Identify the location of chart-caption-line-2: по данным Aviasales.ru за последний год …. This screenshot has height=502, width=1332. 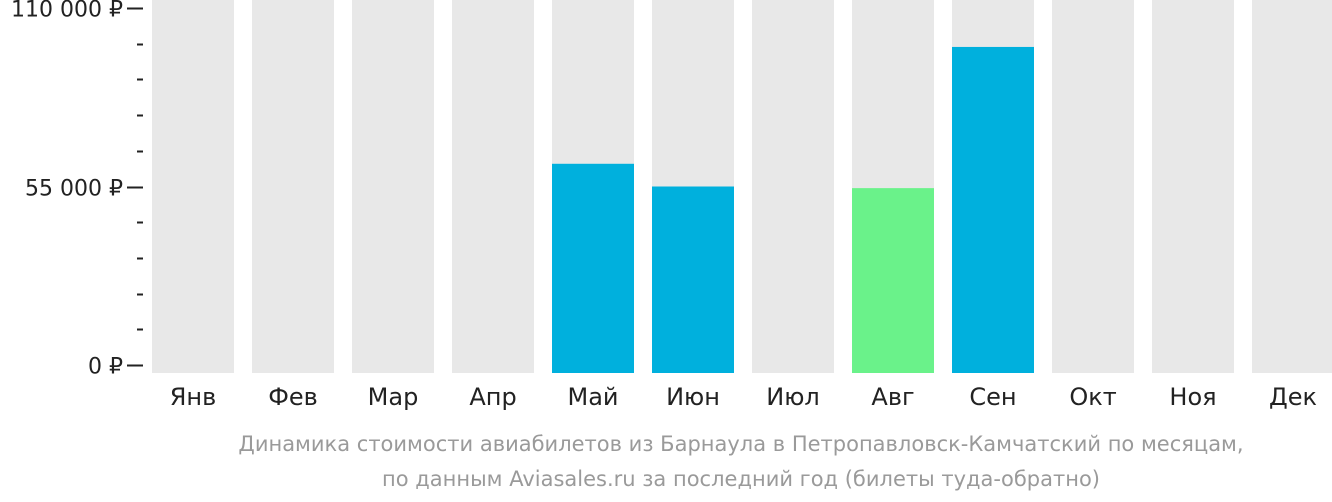
(741, 479).